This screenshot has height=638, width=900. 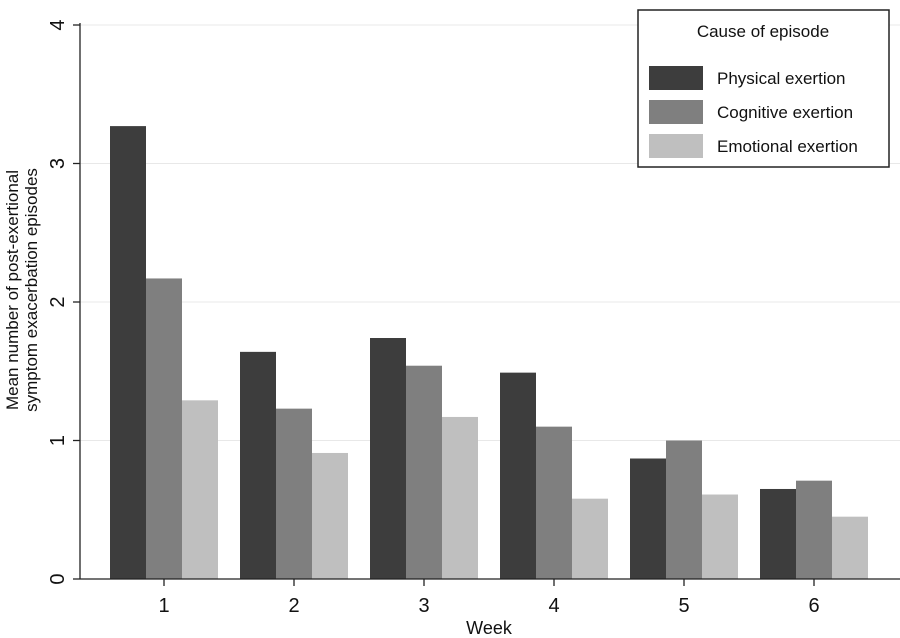 What do you see at coordinates (489, 628) in the screenshot?
I see `x-axis-label: Week` at bounding box center [489, 628].